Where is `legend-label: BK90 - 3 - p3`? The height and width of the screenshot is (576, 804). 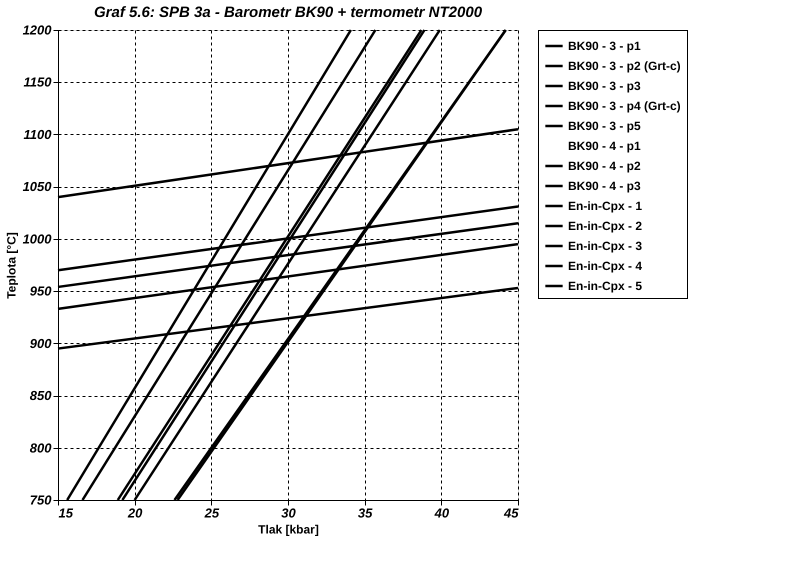 legend-label: BK90 - 3 - p3 is located at coordinates (605, 86).